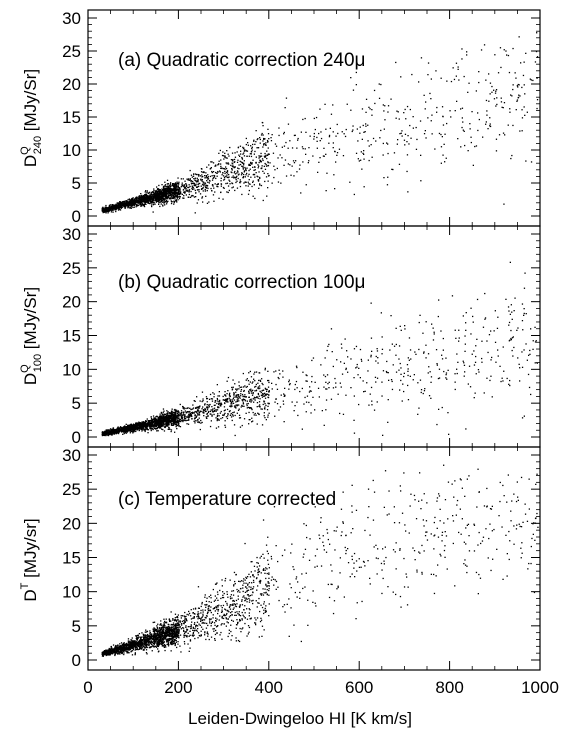 This screenshot has height=733, width=570. What do you see at coordinates (30, 161) in the screenshot?
I see `panel-a-ylabel-main: D` at bounding box center [30, 161].